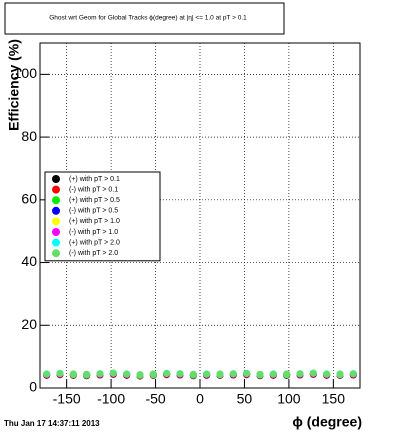 Image resolution: width=400 pixels, height=433 pixels. I want to click on legend-label: (+) with pT > 1.0, so click(94, 221).